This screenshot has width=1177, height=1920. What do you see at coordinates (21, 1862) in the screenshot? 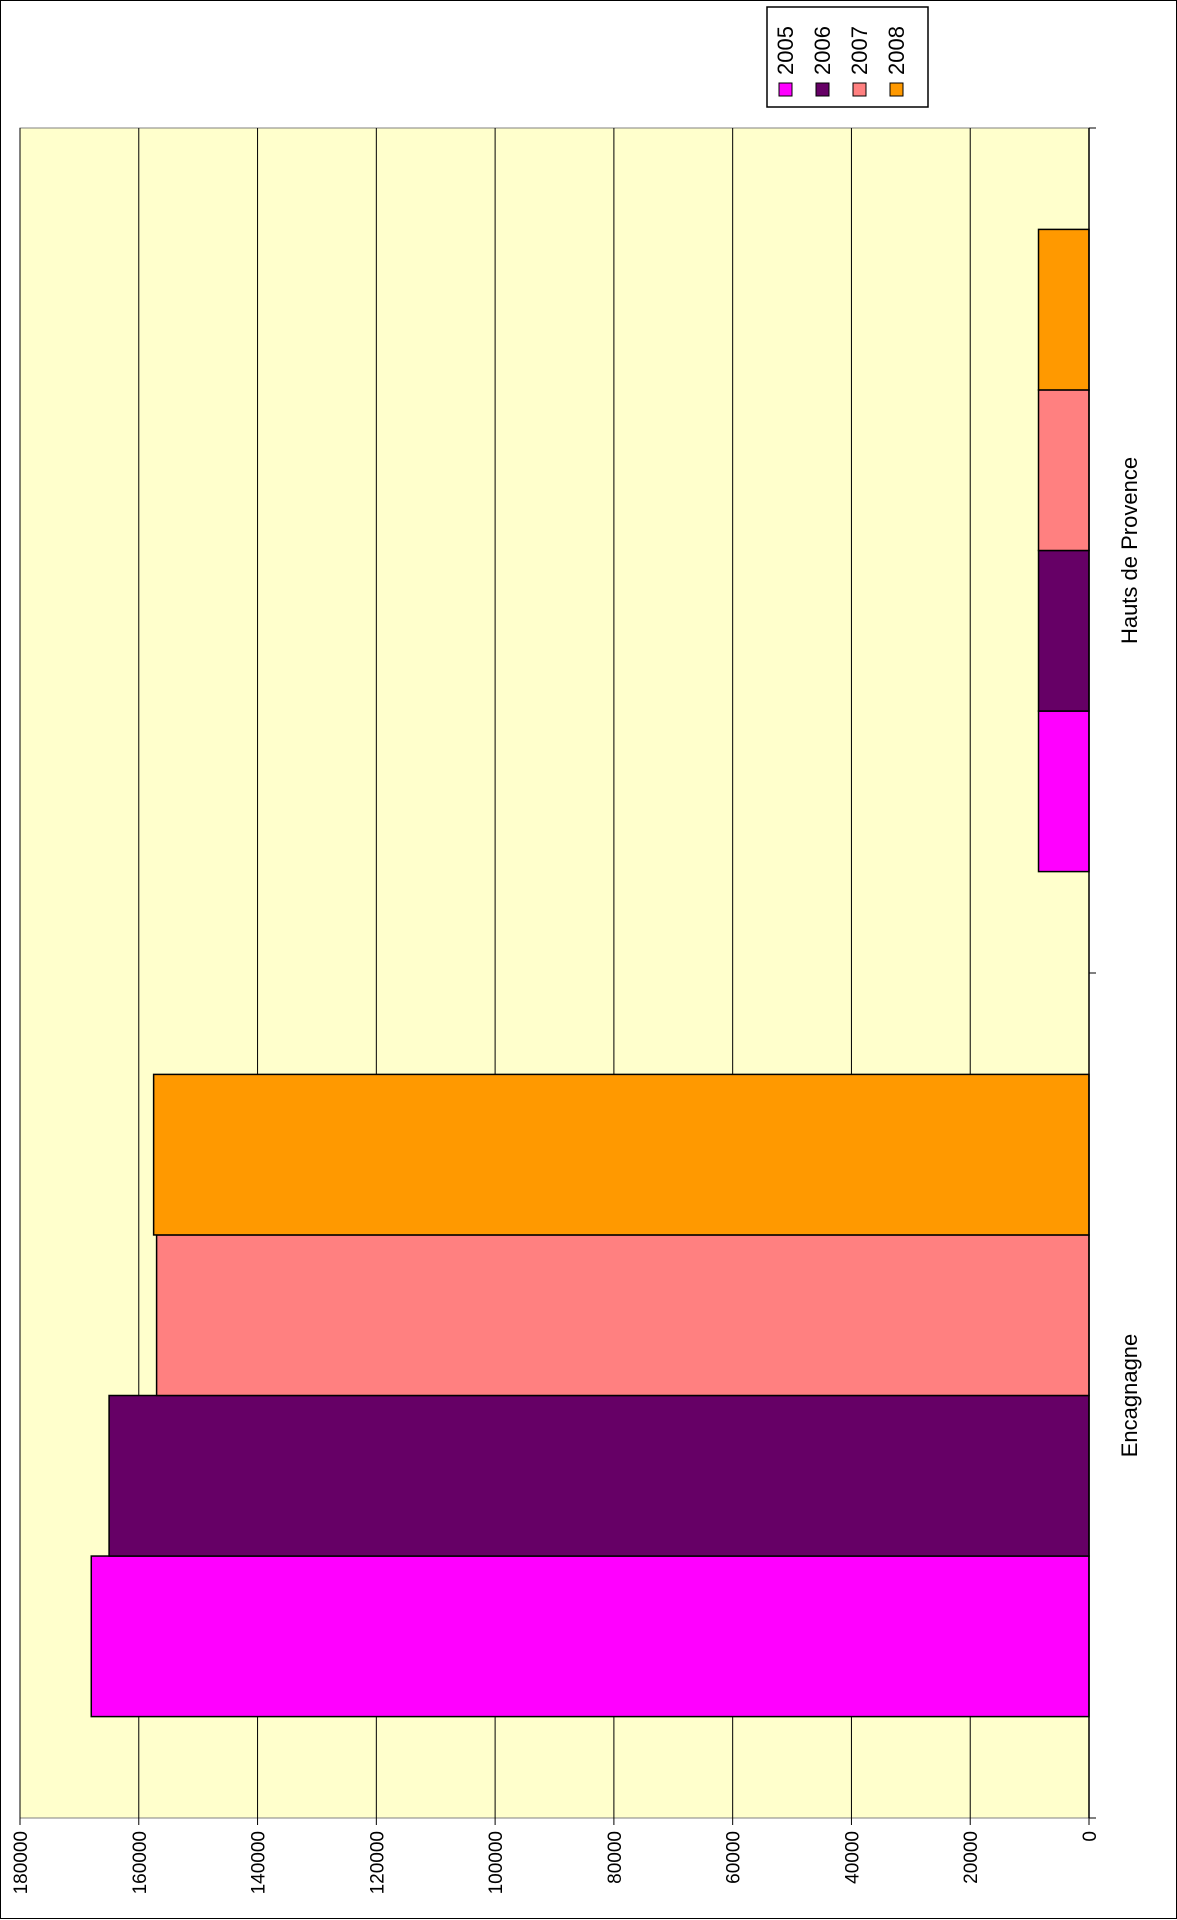
I see `value-tick-label: 180000` at bounding box center [21, 1862].